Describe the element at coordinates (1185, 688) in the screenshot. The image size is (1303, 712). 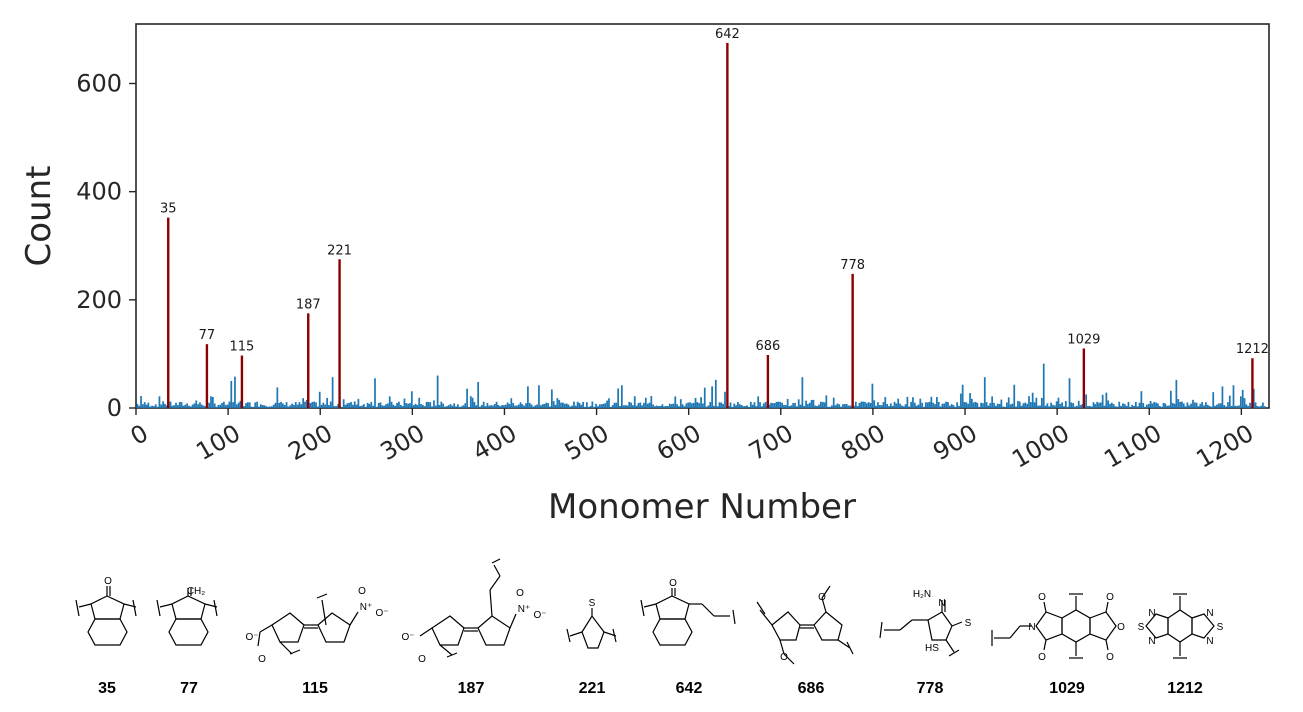
I see `caption-1212: 1212` at that location.